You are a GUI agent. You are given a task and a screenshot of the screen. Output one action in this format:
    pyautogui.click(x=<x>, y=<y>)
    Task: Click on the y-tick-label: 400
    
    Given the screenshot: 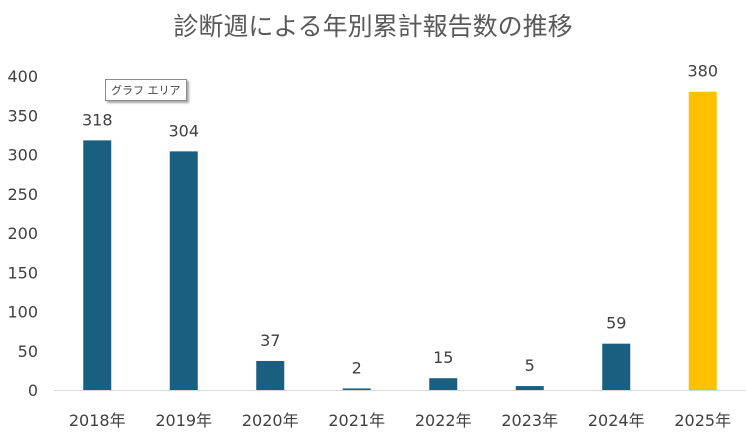 What is the action you would take?
    pyautogui.click(x=22, y=76)
    